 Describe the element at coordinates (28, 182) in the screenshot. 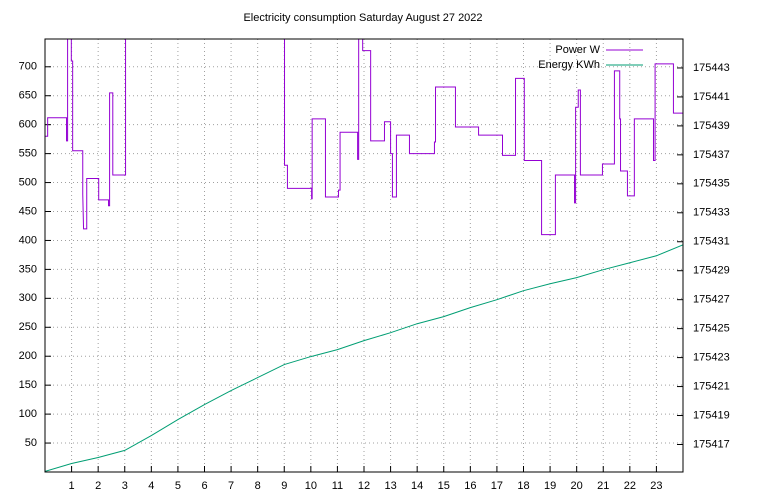

I see `y-tick-label: 500` at that location.